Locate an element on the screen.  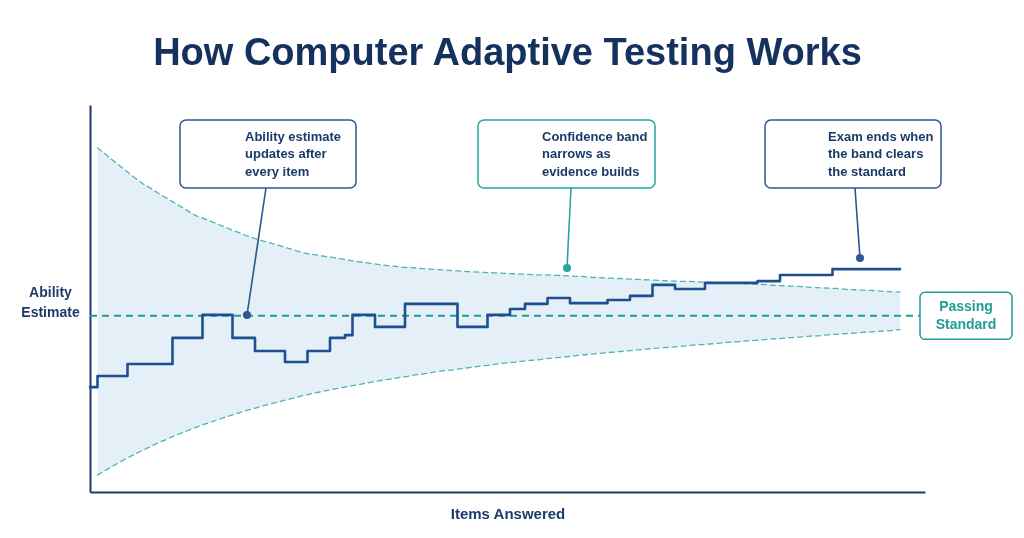
chart-title: How Computer Adaptive Testing Works is located at coordinates (507, 52).